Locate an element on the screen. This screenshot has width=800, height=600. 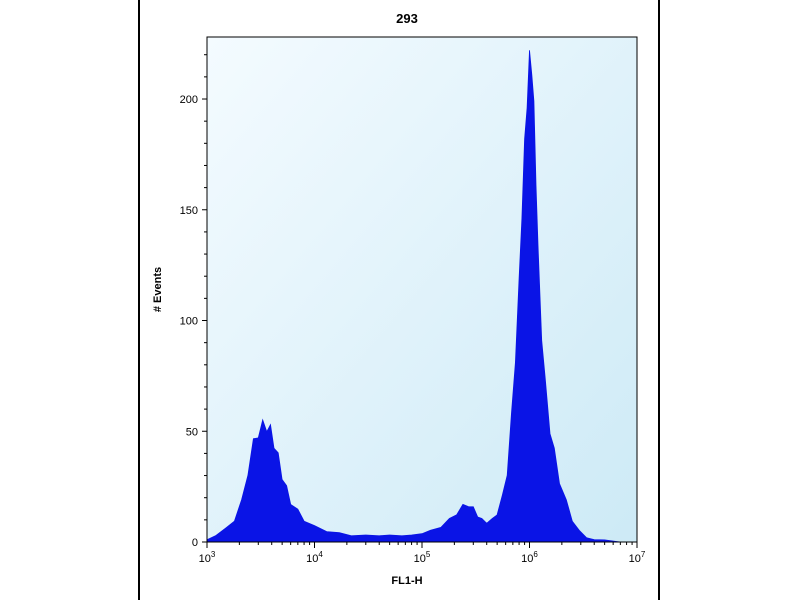
y-axis-label: # Events is located at coordinates (158, 289).